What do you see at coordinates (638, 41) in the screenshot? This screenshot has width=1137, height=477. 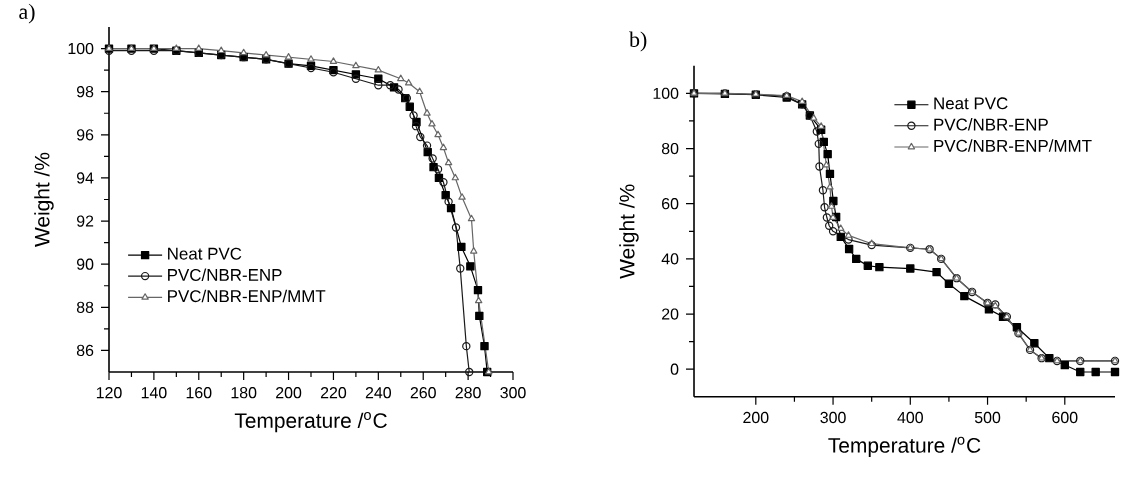 I see `chart-title: b)` at bounding box center [638, 41].